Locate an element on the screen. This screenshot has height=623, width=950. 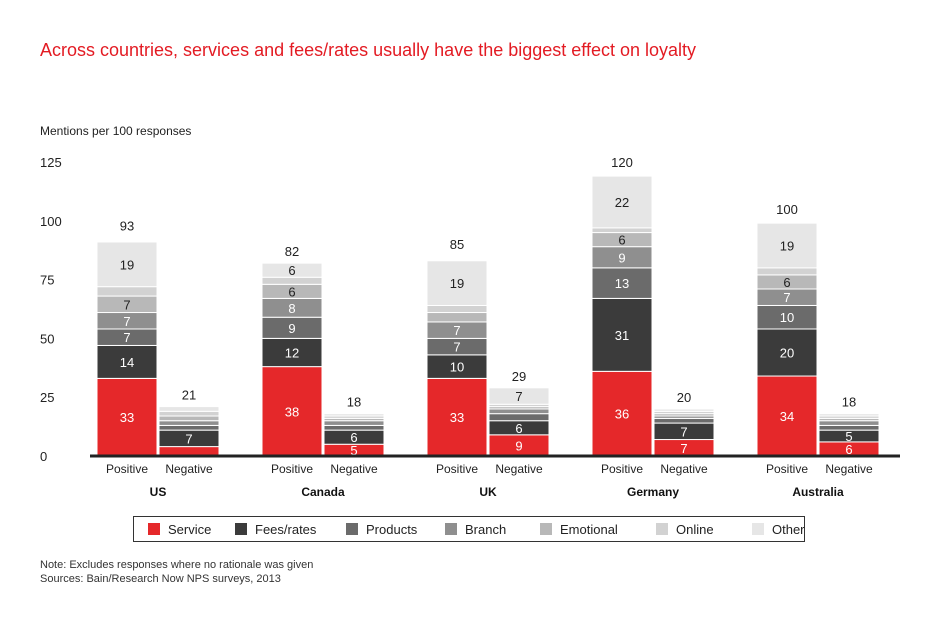
data-label: 13 is located at coordinates (622, 283).